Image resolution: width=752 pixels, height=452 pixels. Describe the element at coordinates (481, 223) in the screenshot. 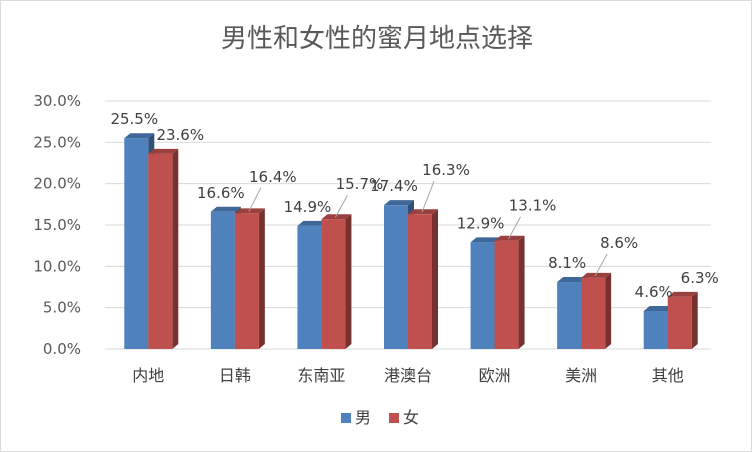

I see `data-label-male: 12.9%` at that location.